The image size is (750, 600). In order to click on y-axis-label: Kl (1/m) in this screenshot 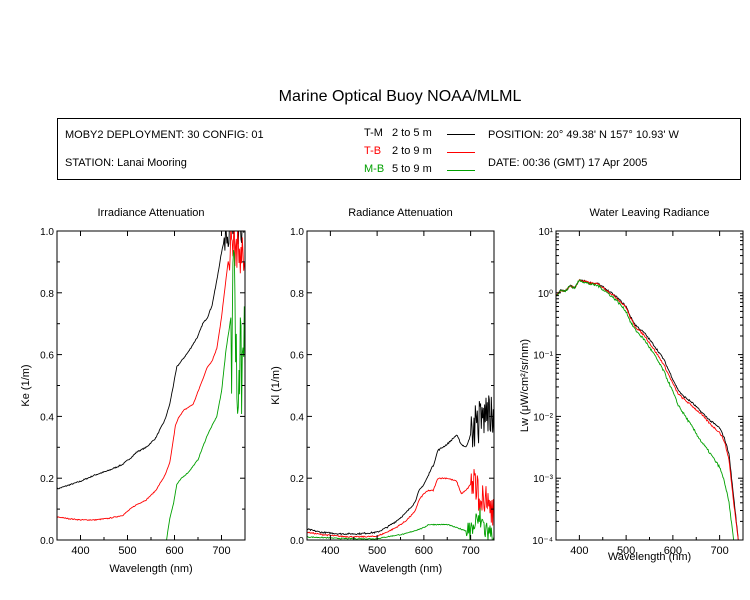, I will do `click(276, 385)`.